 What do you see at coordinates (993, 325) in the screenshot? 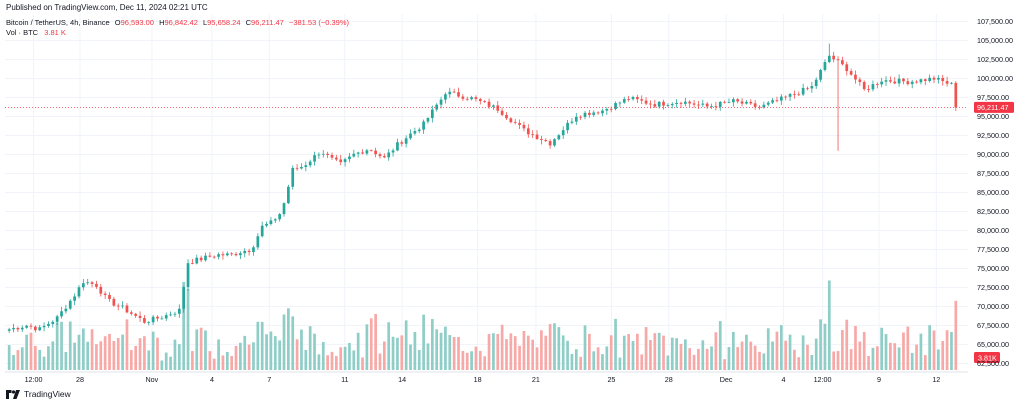
I see `price-tick-label: 67,500.00` at bounding box center [993, 325].